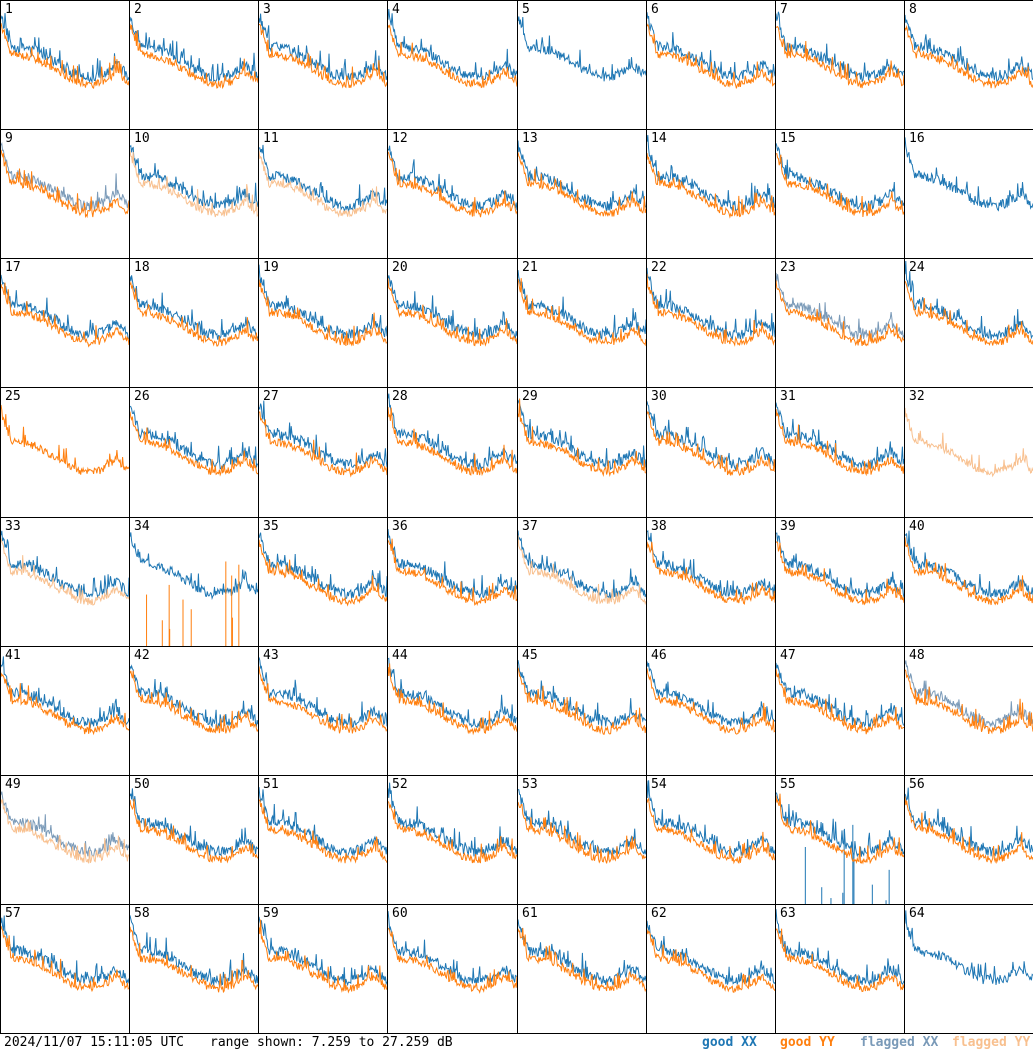 The height and width of the screenshot is (1053, 1033). What do you see at coordinates (142, 267) in the screenshot?
I see `panel-label: 18` at bounding box center [142, 267].